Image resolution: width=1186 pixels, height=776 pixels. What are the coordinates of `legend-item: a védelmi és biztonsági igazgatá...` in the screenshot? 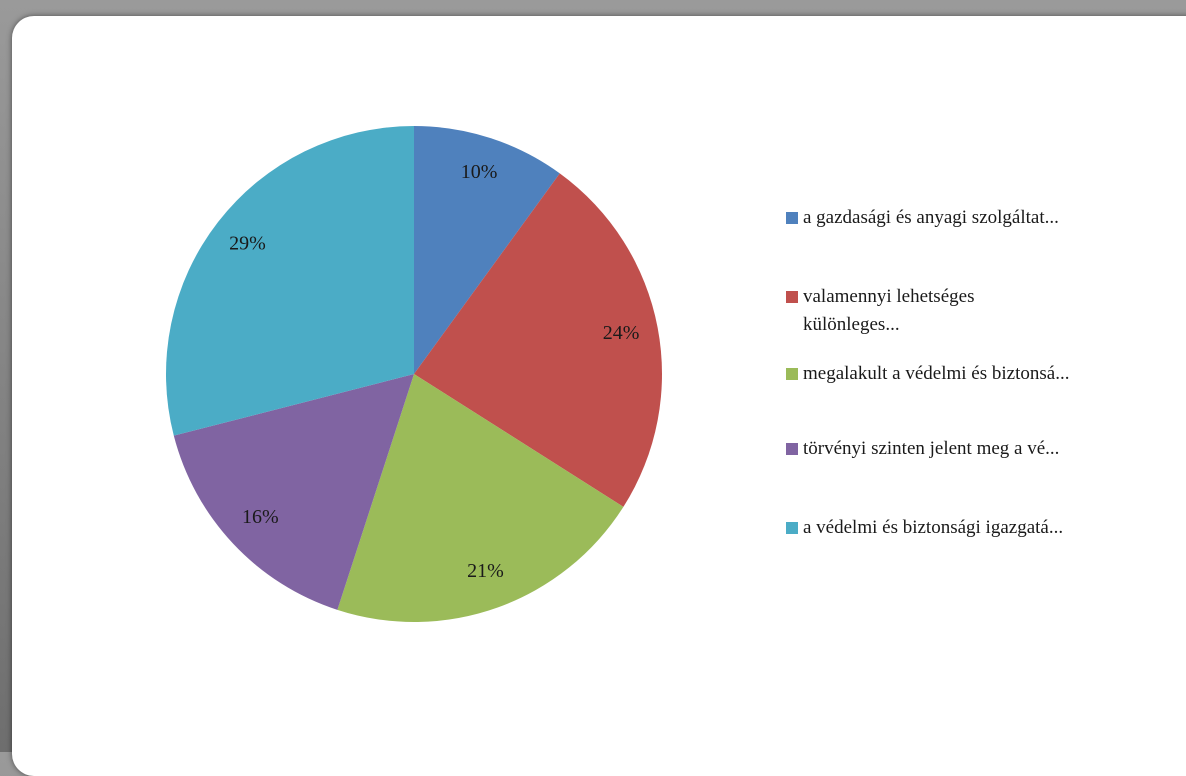 It's located at (924, 528).